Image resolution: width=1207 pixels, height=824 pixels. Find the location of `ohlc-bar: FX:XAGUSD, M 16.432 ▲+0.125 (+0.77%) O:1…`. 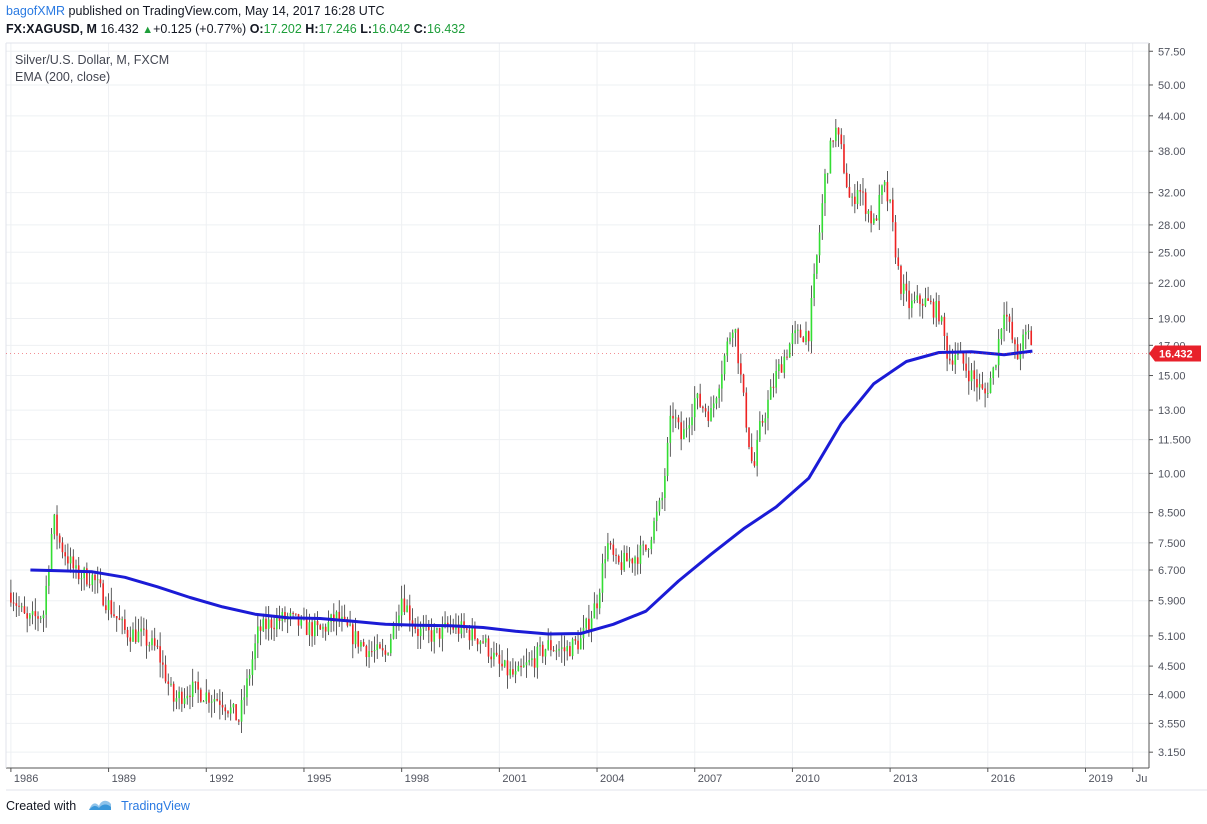

ohlc-bar: FX:XAGUSD, M 16.432 ▲+0.125 (+0.77%) O:1… is located at coordinates (235, 29).